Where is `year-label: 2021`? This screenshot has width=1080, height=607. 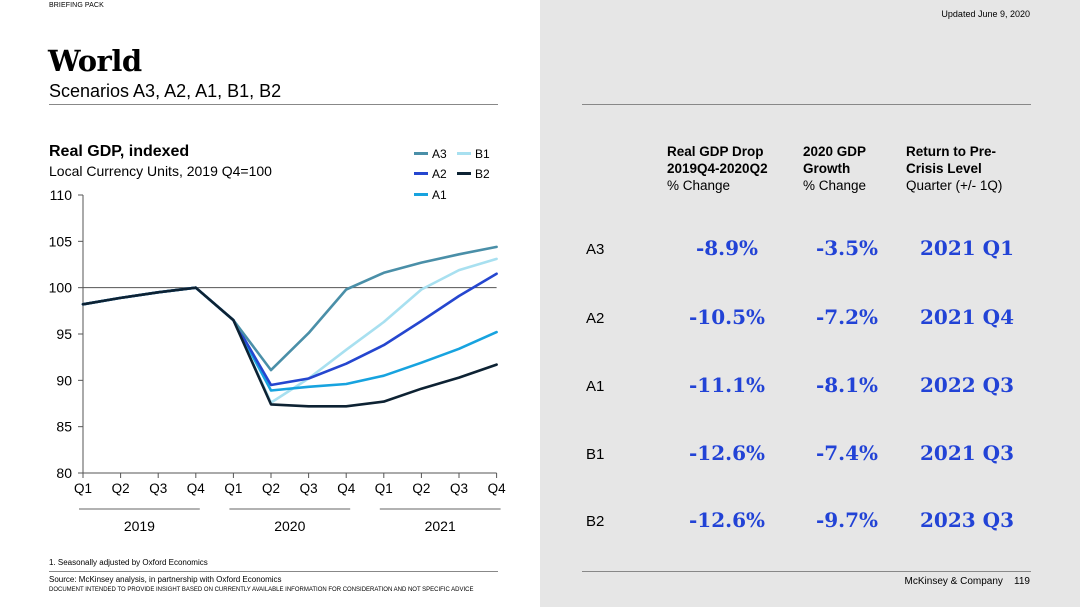 year-label: 2021 is located at coordinates (440, 526).